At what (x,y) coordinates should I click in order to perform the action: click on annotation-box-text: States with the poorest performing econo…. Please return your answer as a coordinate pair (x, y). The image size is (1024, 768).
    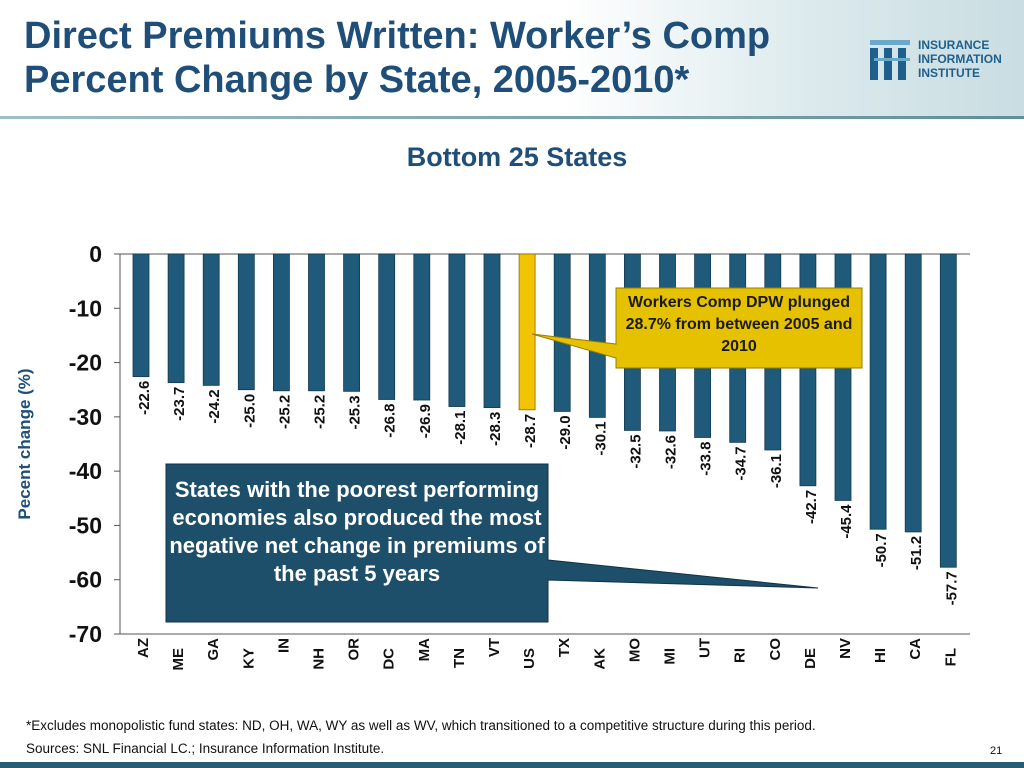
    Looking at the image, I should click on (357, 531).